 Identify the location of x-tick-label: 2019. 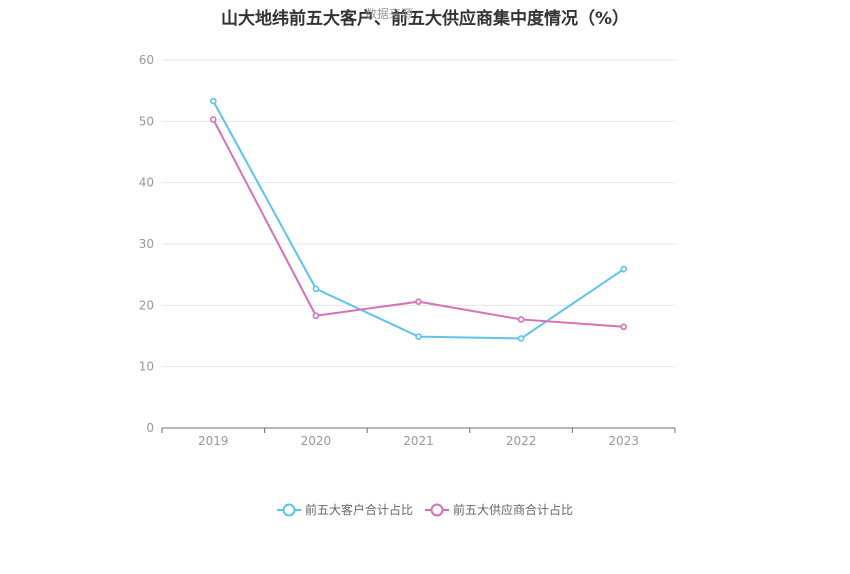
(213, 441).